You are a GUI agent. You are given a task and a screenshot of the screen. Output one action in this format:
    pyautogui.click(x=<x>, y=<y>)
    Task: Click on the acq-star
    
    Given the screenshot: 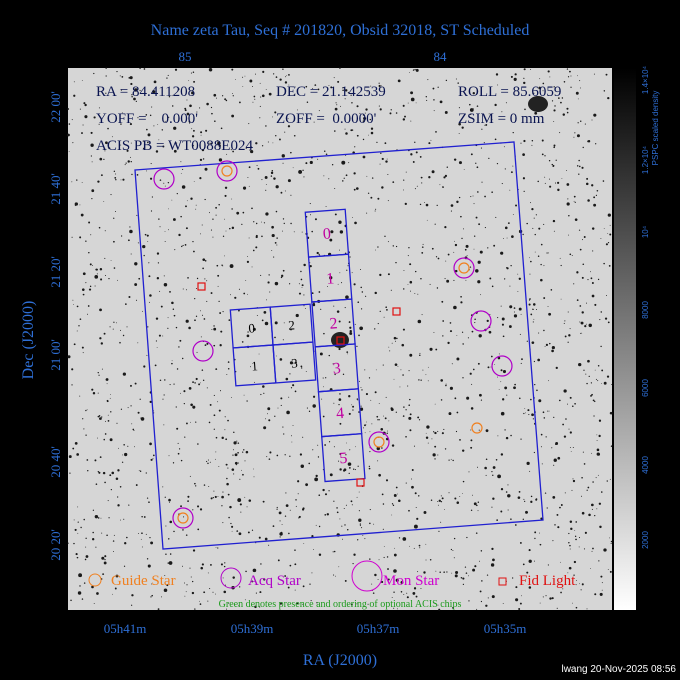 What is the action you would take?
    pyautogui.click(x=183, y=518)
    